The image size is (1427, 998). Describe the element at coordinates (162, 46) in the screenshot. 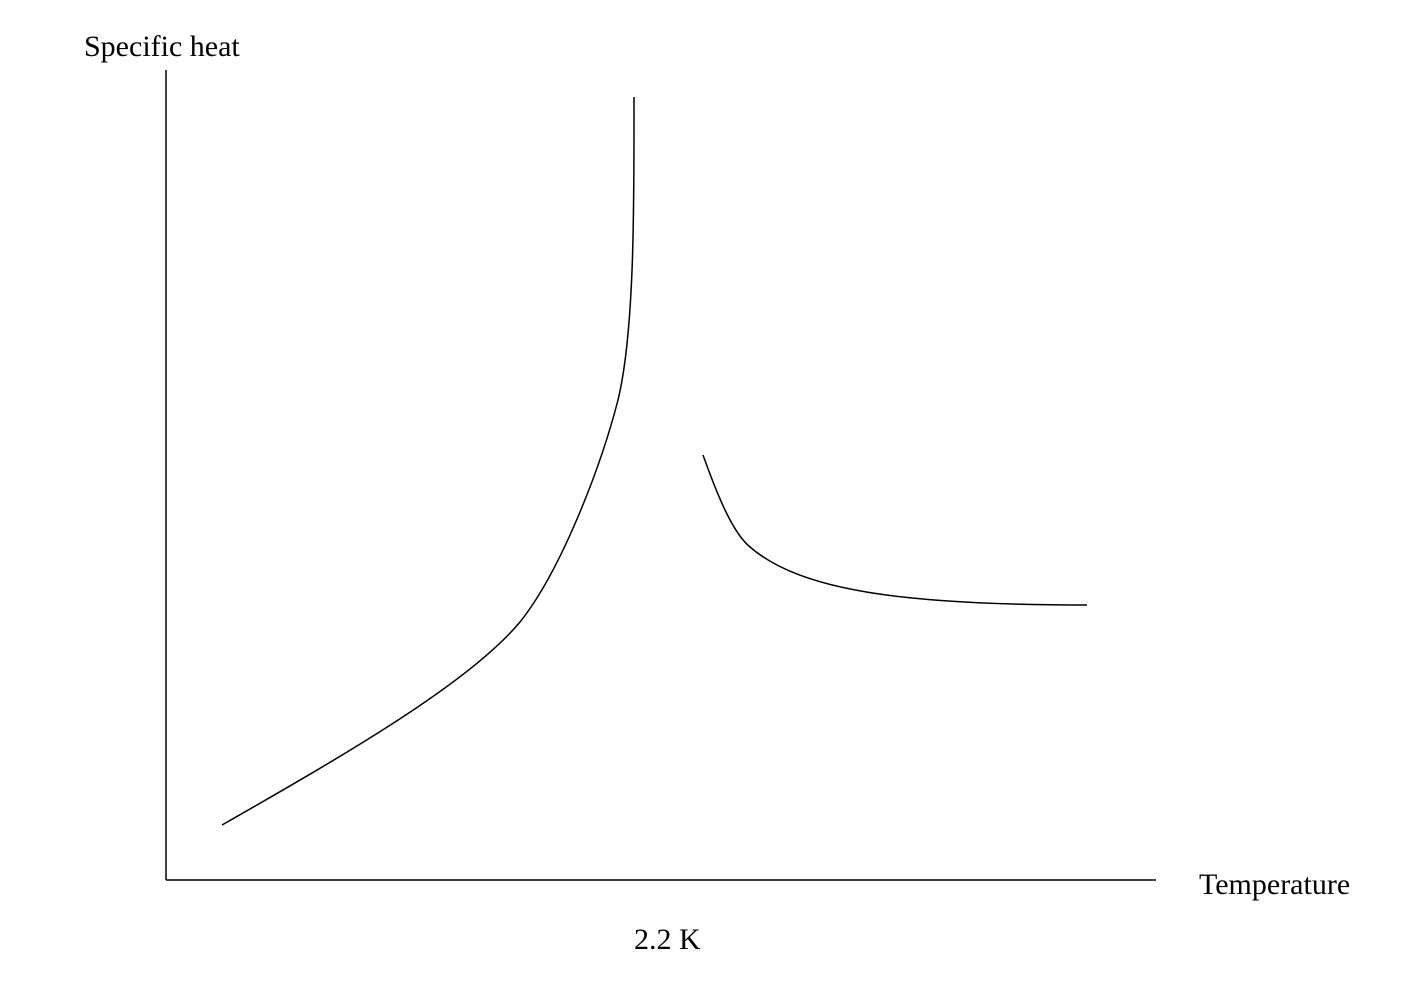

I see `y-axis-label: Specific heat` at that location.